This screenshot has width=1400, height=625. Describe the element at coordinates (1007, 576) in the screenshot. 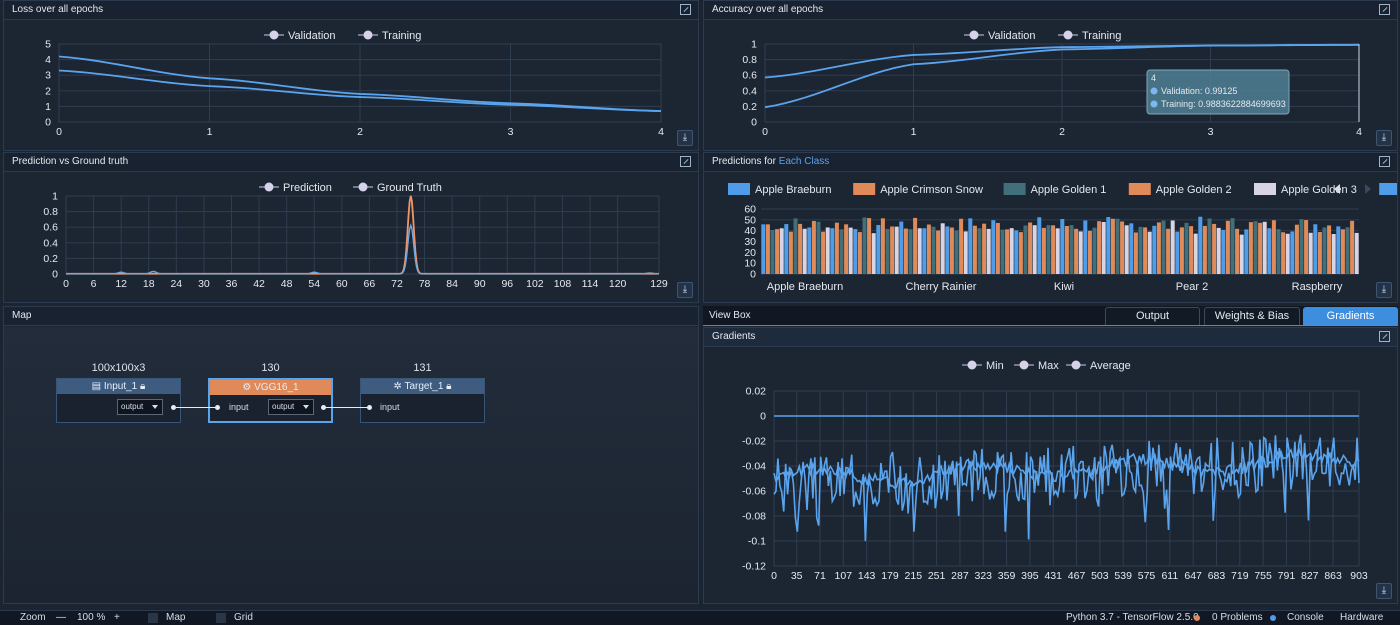

I see `x-tick-label: 359` at that location.